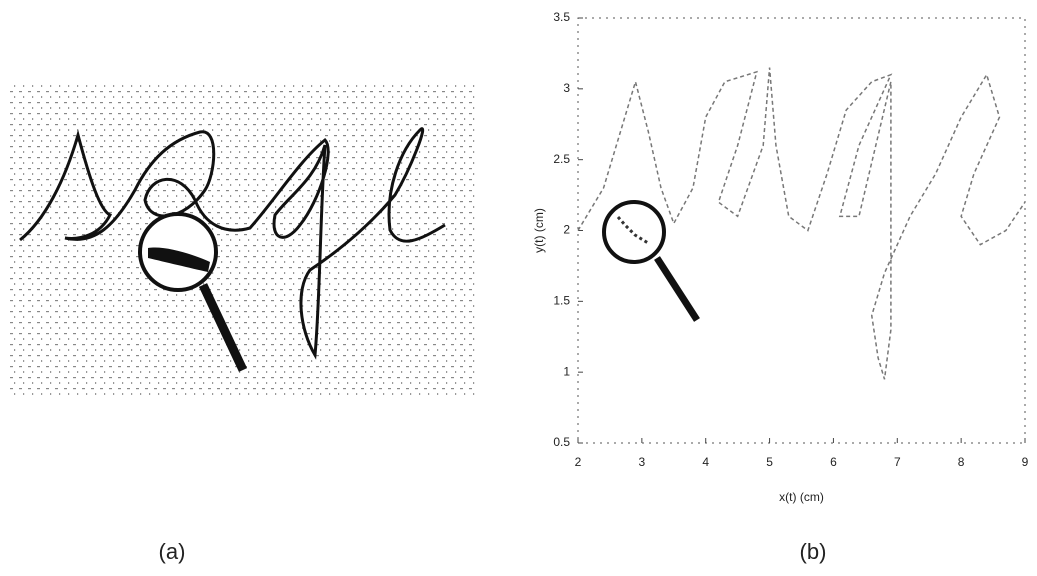 The image size is (1037, 576). Describe the element at coordinates (566, 88) in the screenshot. I see `y-tick-label: 3` at that location.